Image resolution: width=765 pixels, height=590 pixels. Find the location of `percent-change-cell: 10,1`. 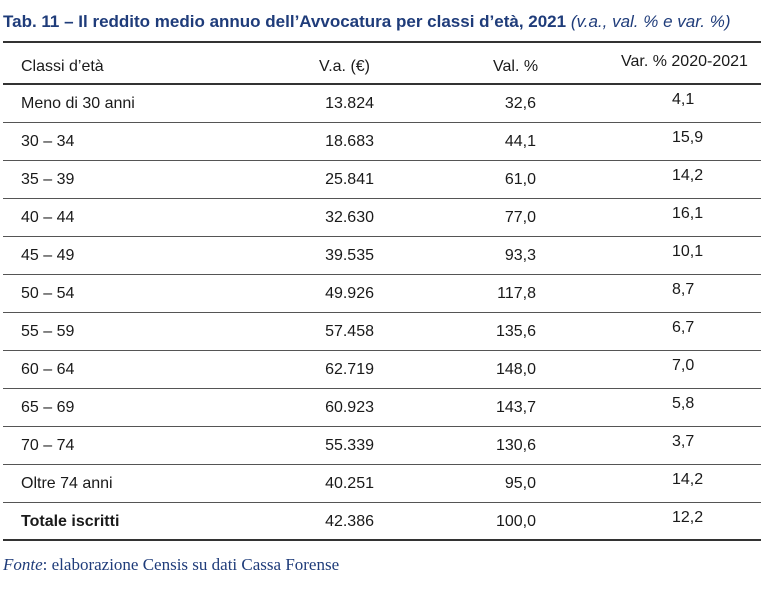

percent-change-cell: 10,1 is located at coordinates (688, 251).